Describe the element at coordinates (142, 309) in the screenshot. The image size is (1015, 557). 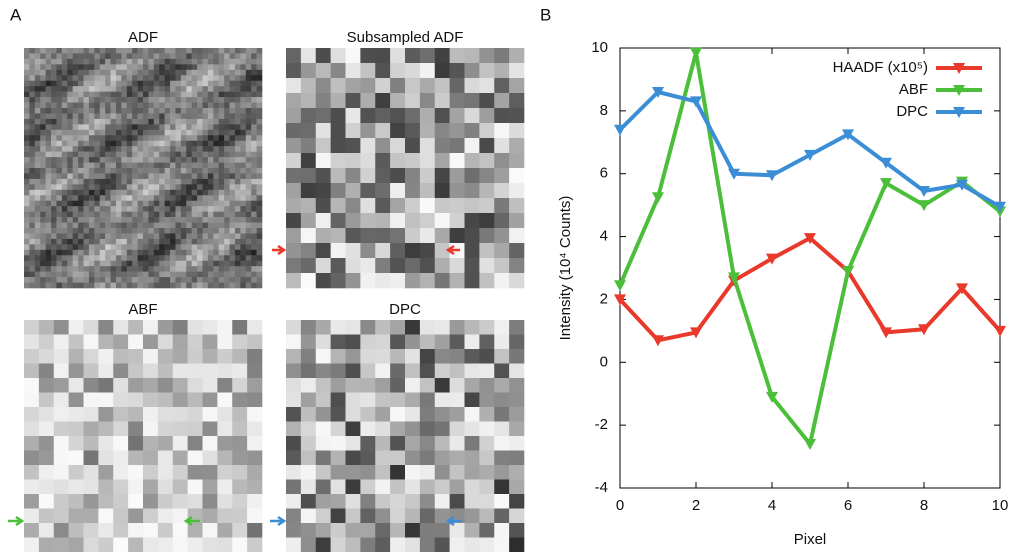
I see `image-title: ABF` at that location.